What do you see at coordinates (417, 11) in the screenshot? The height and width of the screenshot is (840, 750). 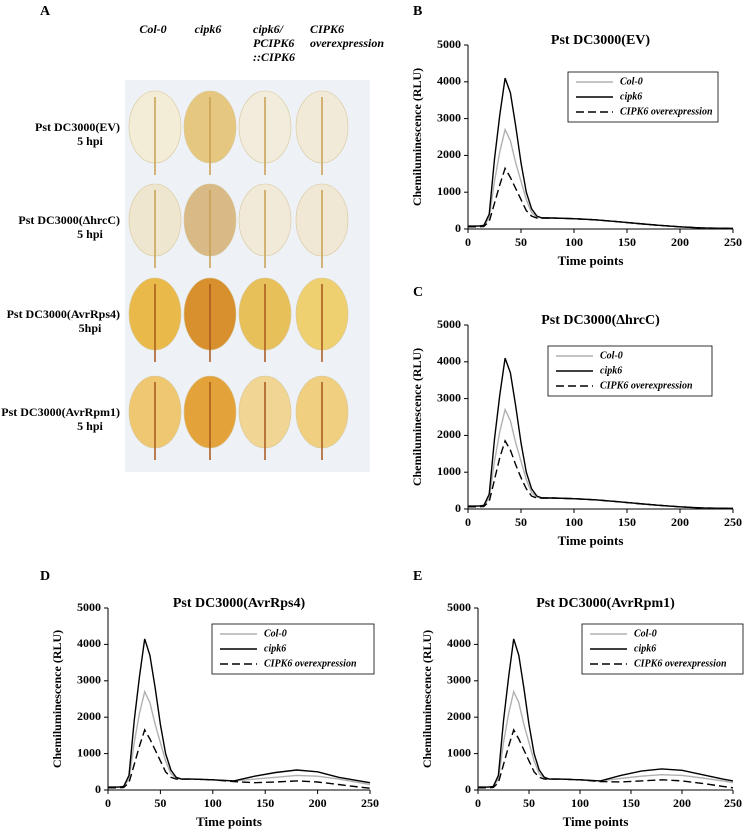 I see `panel-label: B` at bounding box center [417, 11].